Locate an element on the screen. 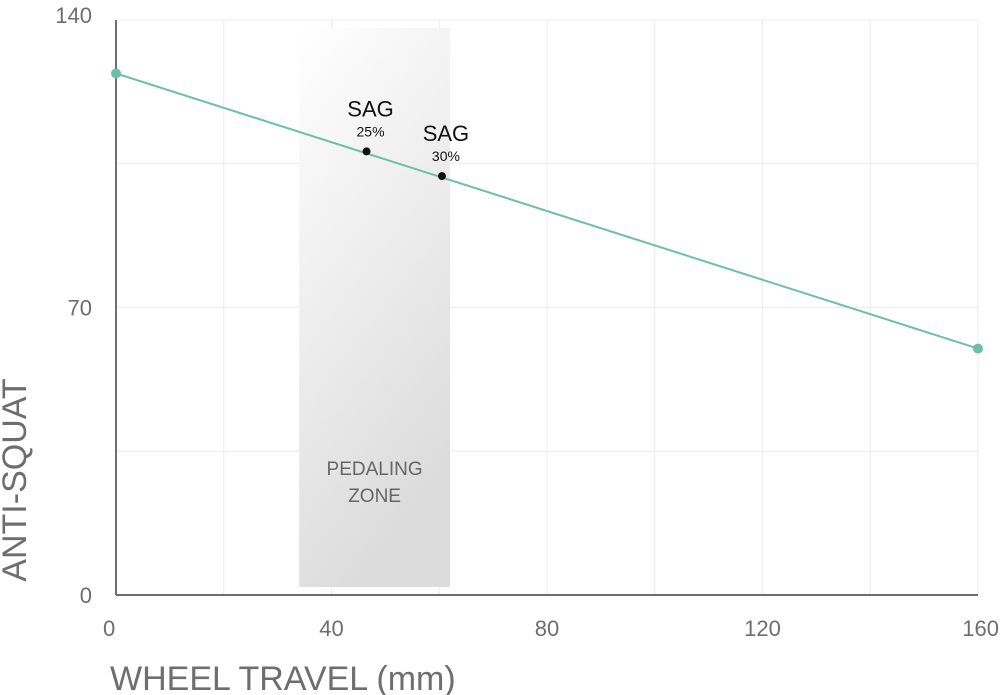 The image size is (1000, 695). x-axis-title: WHEEL TRAVEL (mm) is located at coordinates (283, 677).